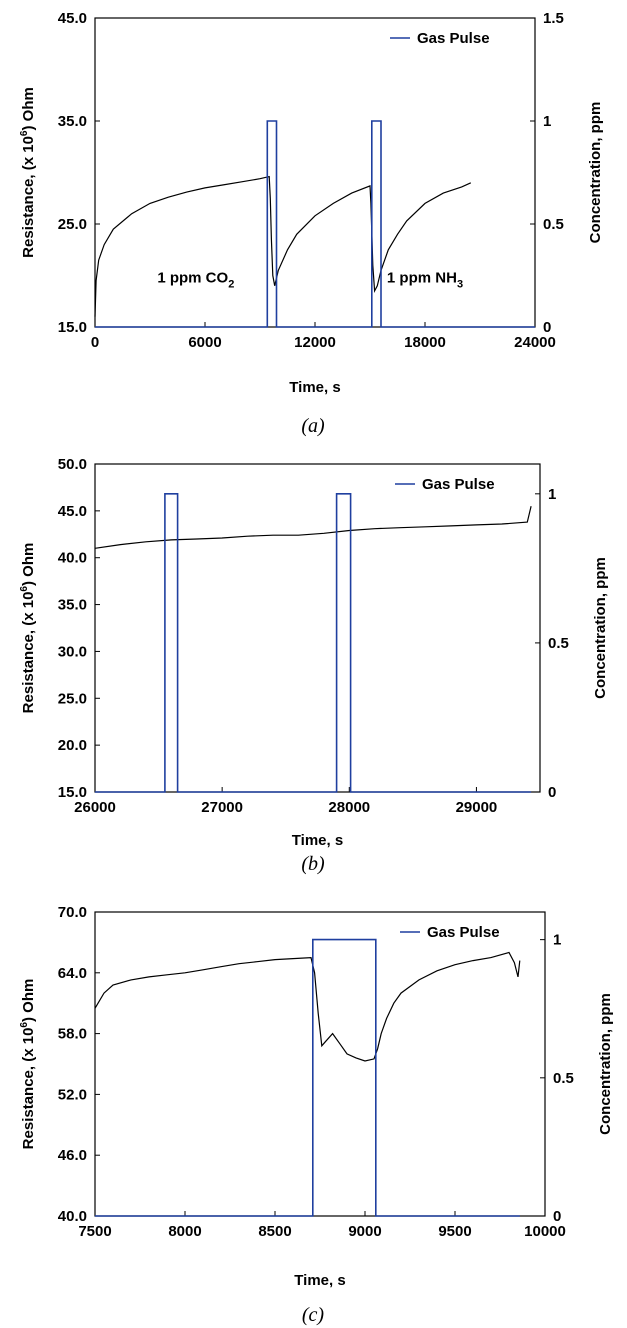  What do you see at coordinates (364, 1231) in the screenshot?
I see `x-tick-label: 9000` at bounding box center [364, 1231].